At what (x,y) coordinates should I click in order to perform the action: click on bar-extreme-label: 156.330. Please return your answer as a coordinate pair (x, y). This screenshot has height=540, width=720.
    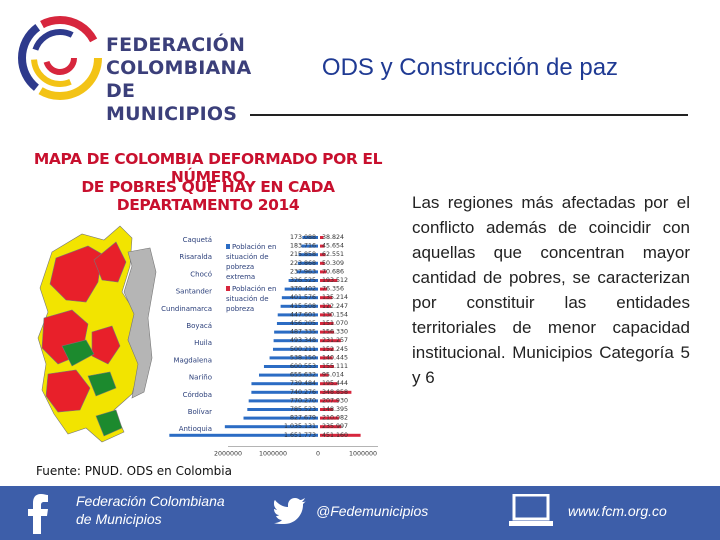
    Looking at the image, I should click on (335, 332).